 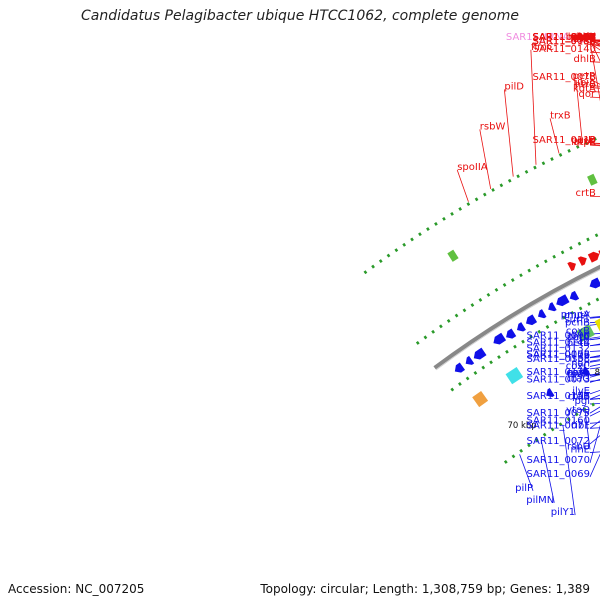 I want to click on reverse-gene-label: pilMN, so click(x=540, y=500).